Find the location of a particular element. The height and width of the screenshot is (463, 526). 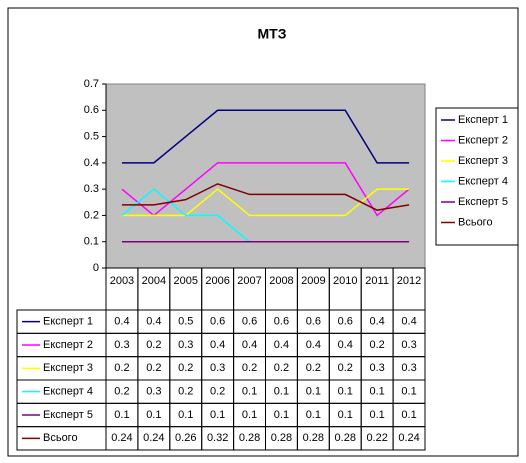

legend-label: Експерт 1 is located at coordinates (483, 120).